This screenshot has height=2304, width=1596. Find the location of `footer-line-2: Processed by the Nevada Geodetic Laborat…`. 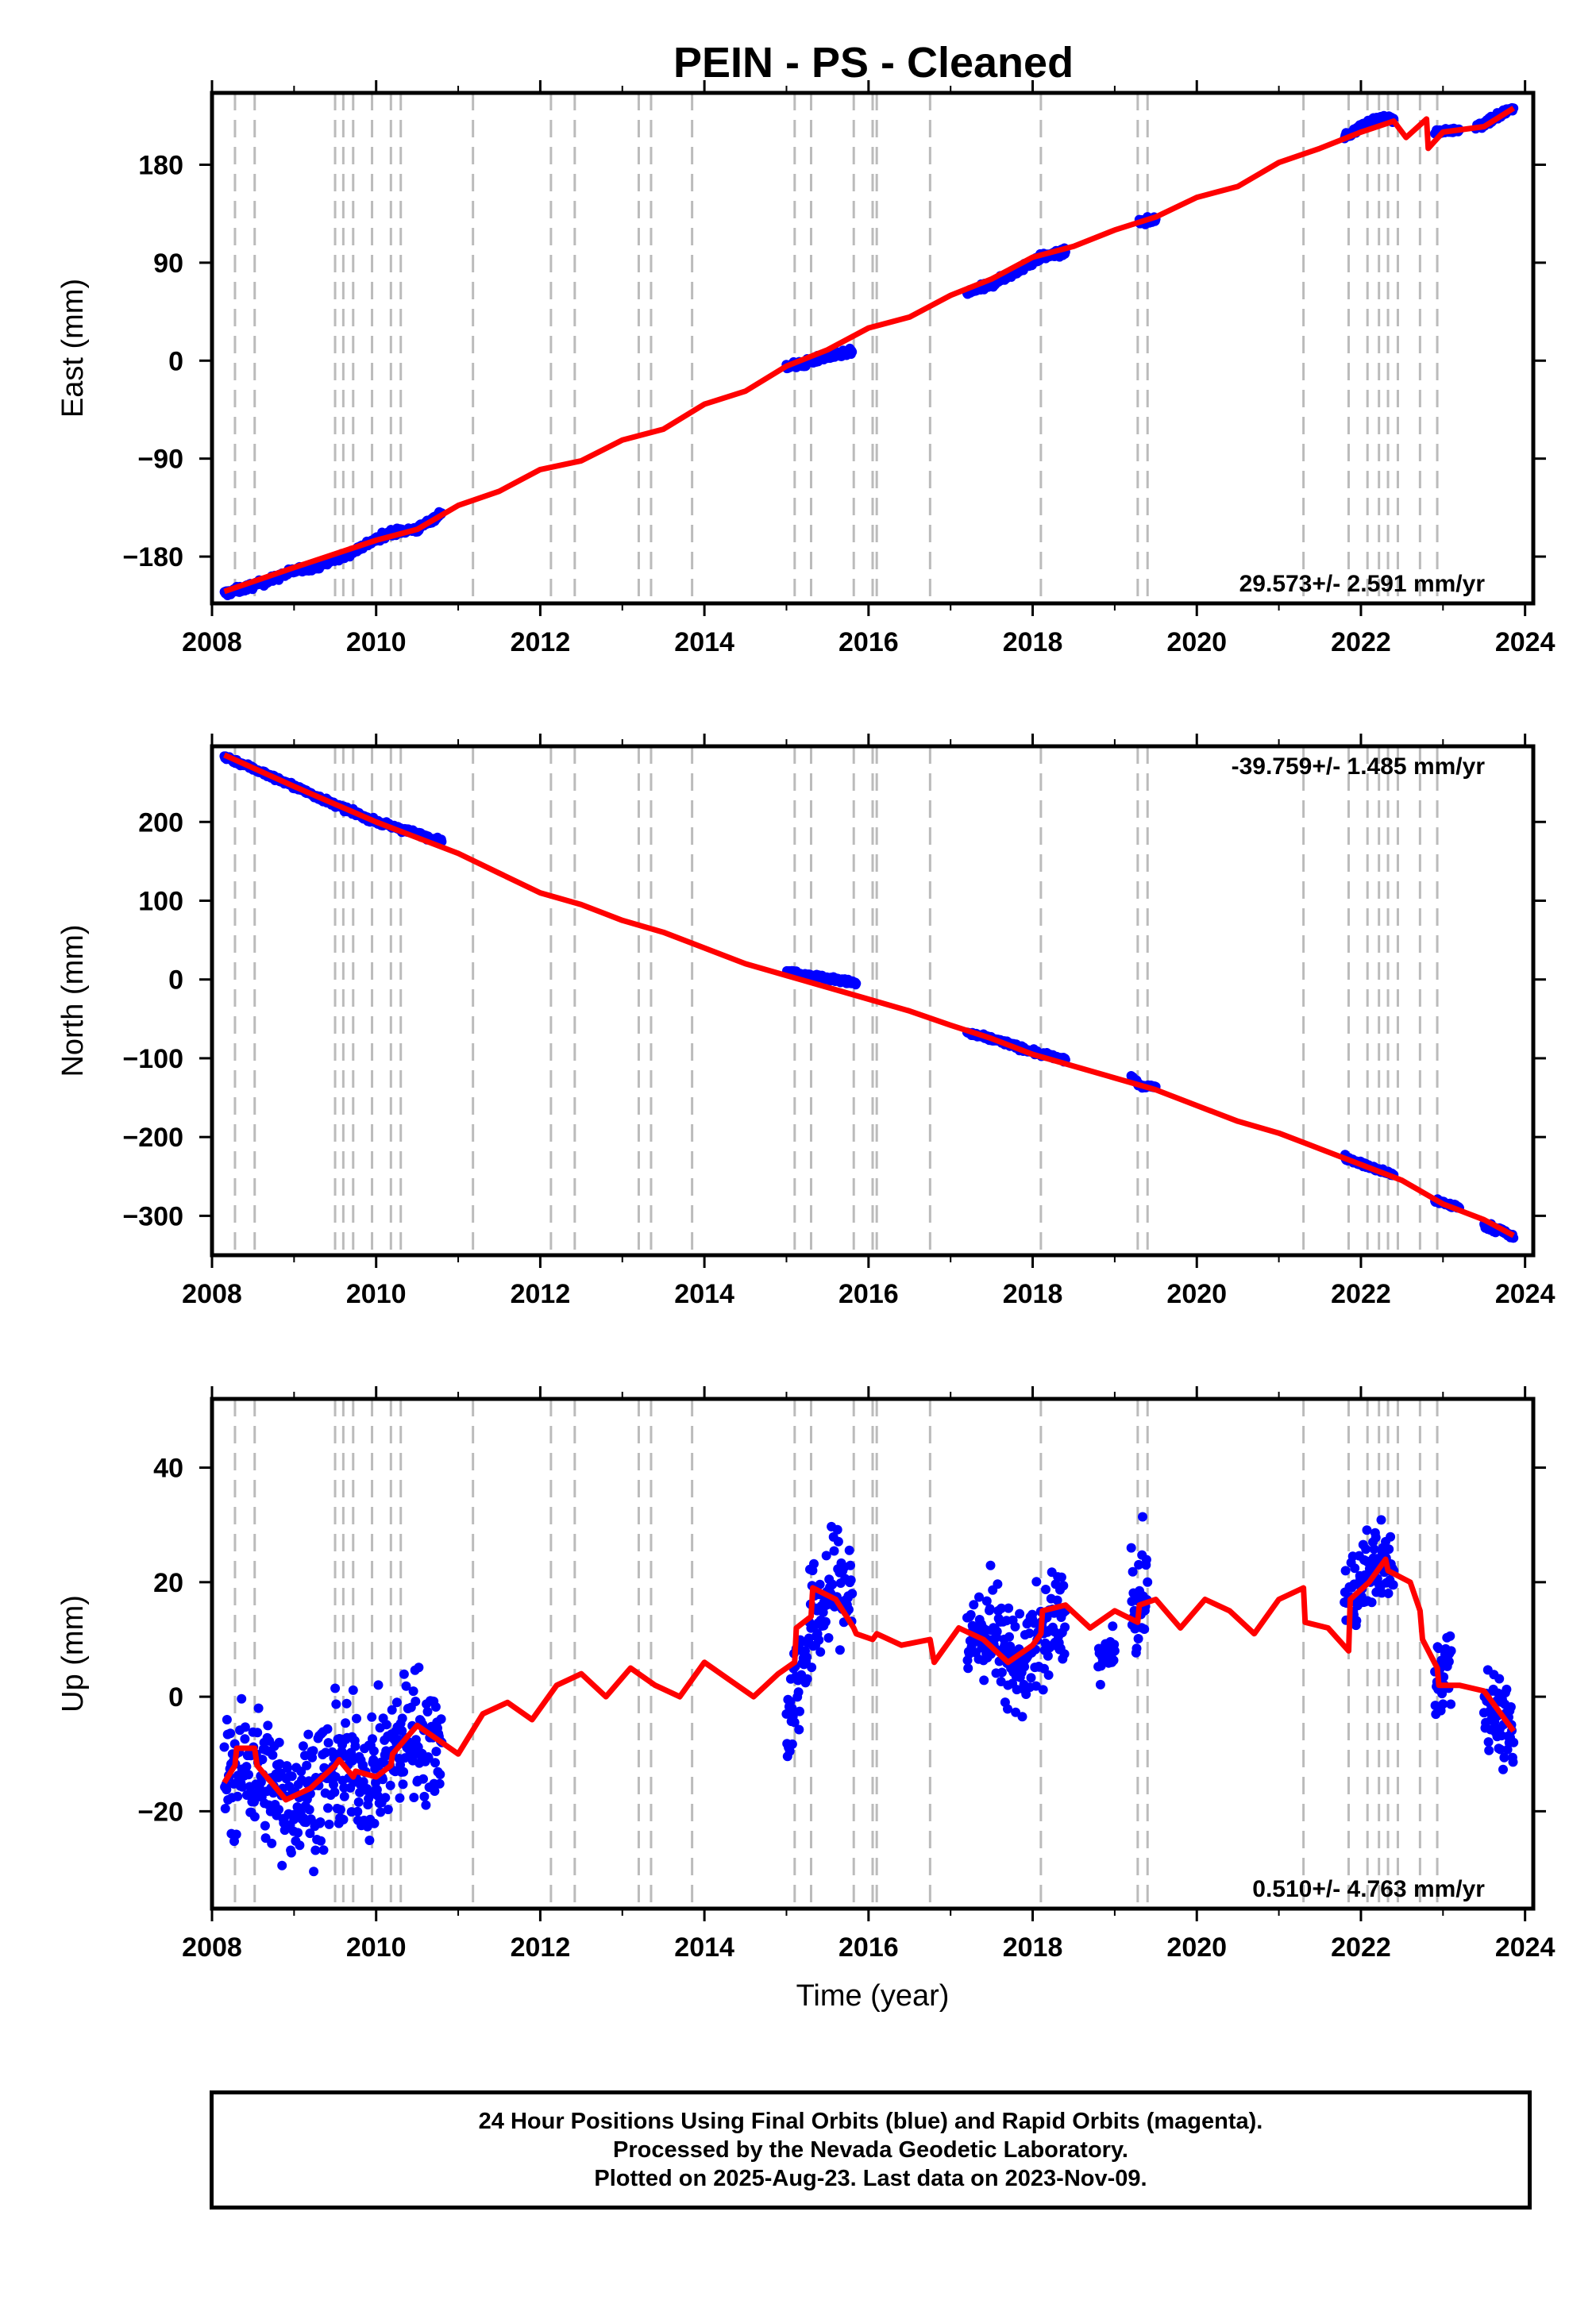

footer-line-2: Processed by the Nevada Geodetic Laborat… is located at coordinates (870, 2150).